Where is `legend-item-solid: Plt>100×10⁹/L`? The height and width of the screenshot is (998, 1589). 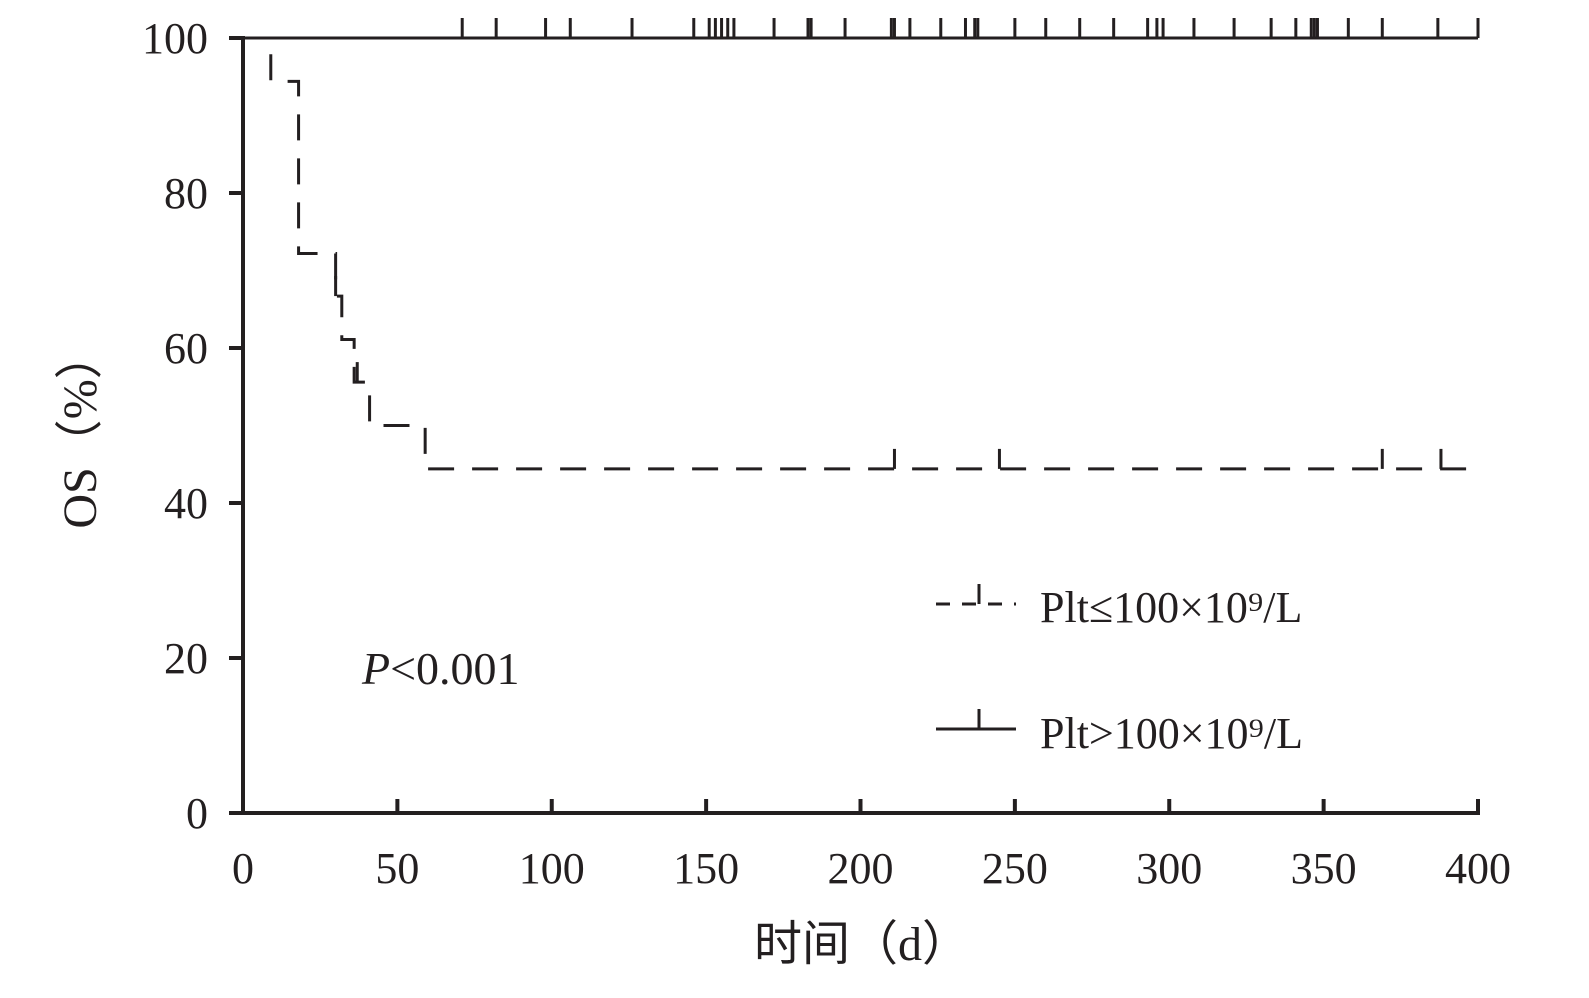
legend-item-solid: Plt>100×10⁹/L is located at coordinates (1119, 733).